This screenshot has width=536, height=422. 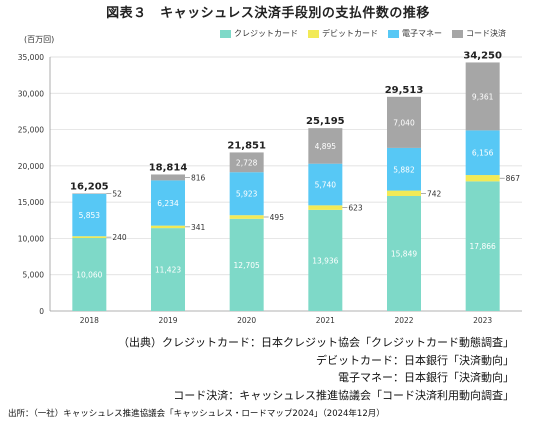 What do you see at coordinates (457, 33) in the screenshot?
I see `legend-swatch-code` at bounding box center [457, 33].